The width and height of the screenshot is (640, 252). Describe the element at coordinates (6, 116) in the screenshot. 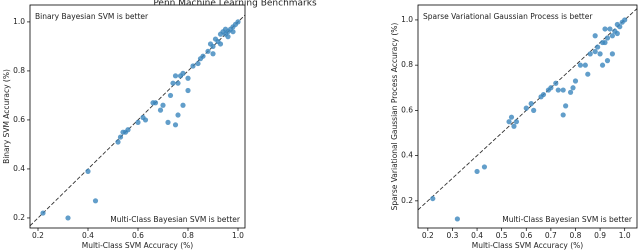

I see `y-axis-label: Binary SVM Accuracy (%)` at that location.